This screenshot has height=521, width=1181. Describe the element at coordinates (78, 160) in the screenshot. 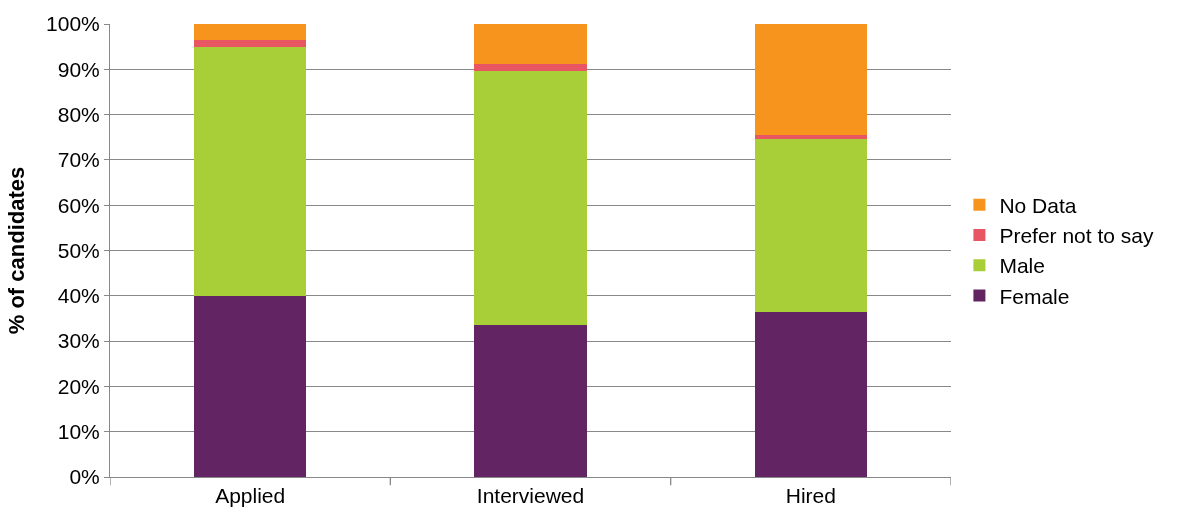

I see `y-tick-label: 70%` at that location.